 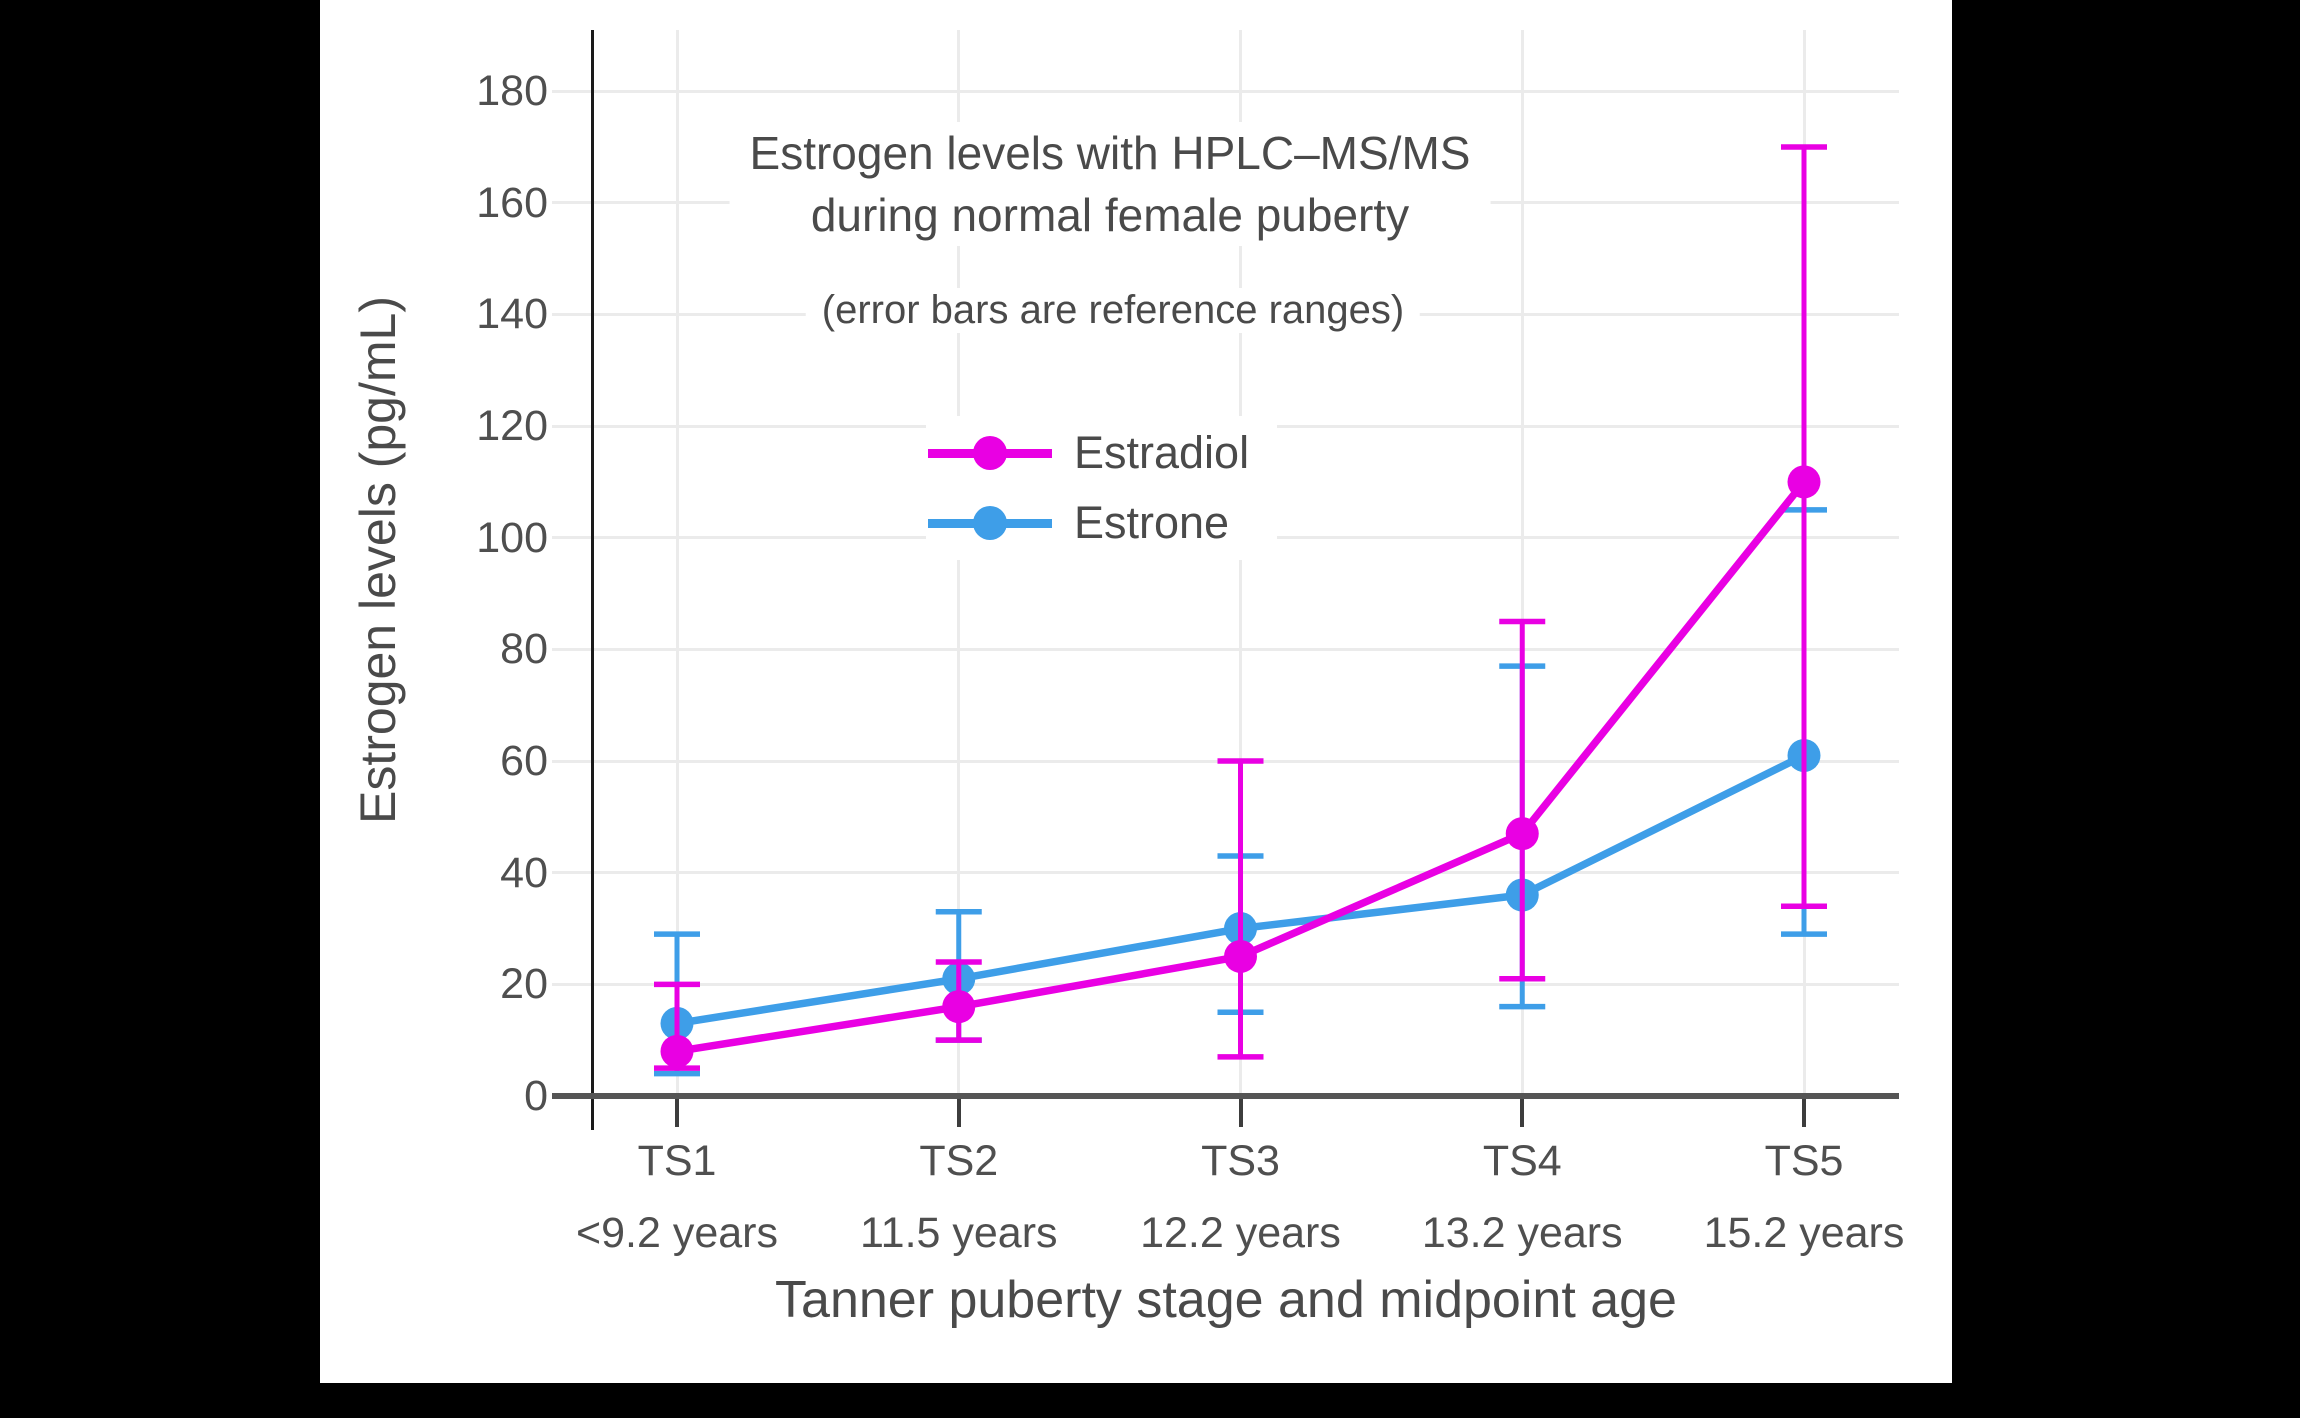 What do you see at coordinates (524, 649) in the screenshot?
I see `y-tick-label: 80` at bounding box center [524, 649].